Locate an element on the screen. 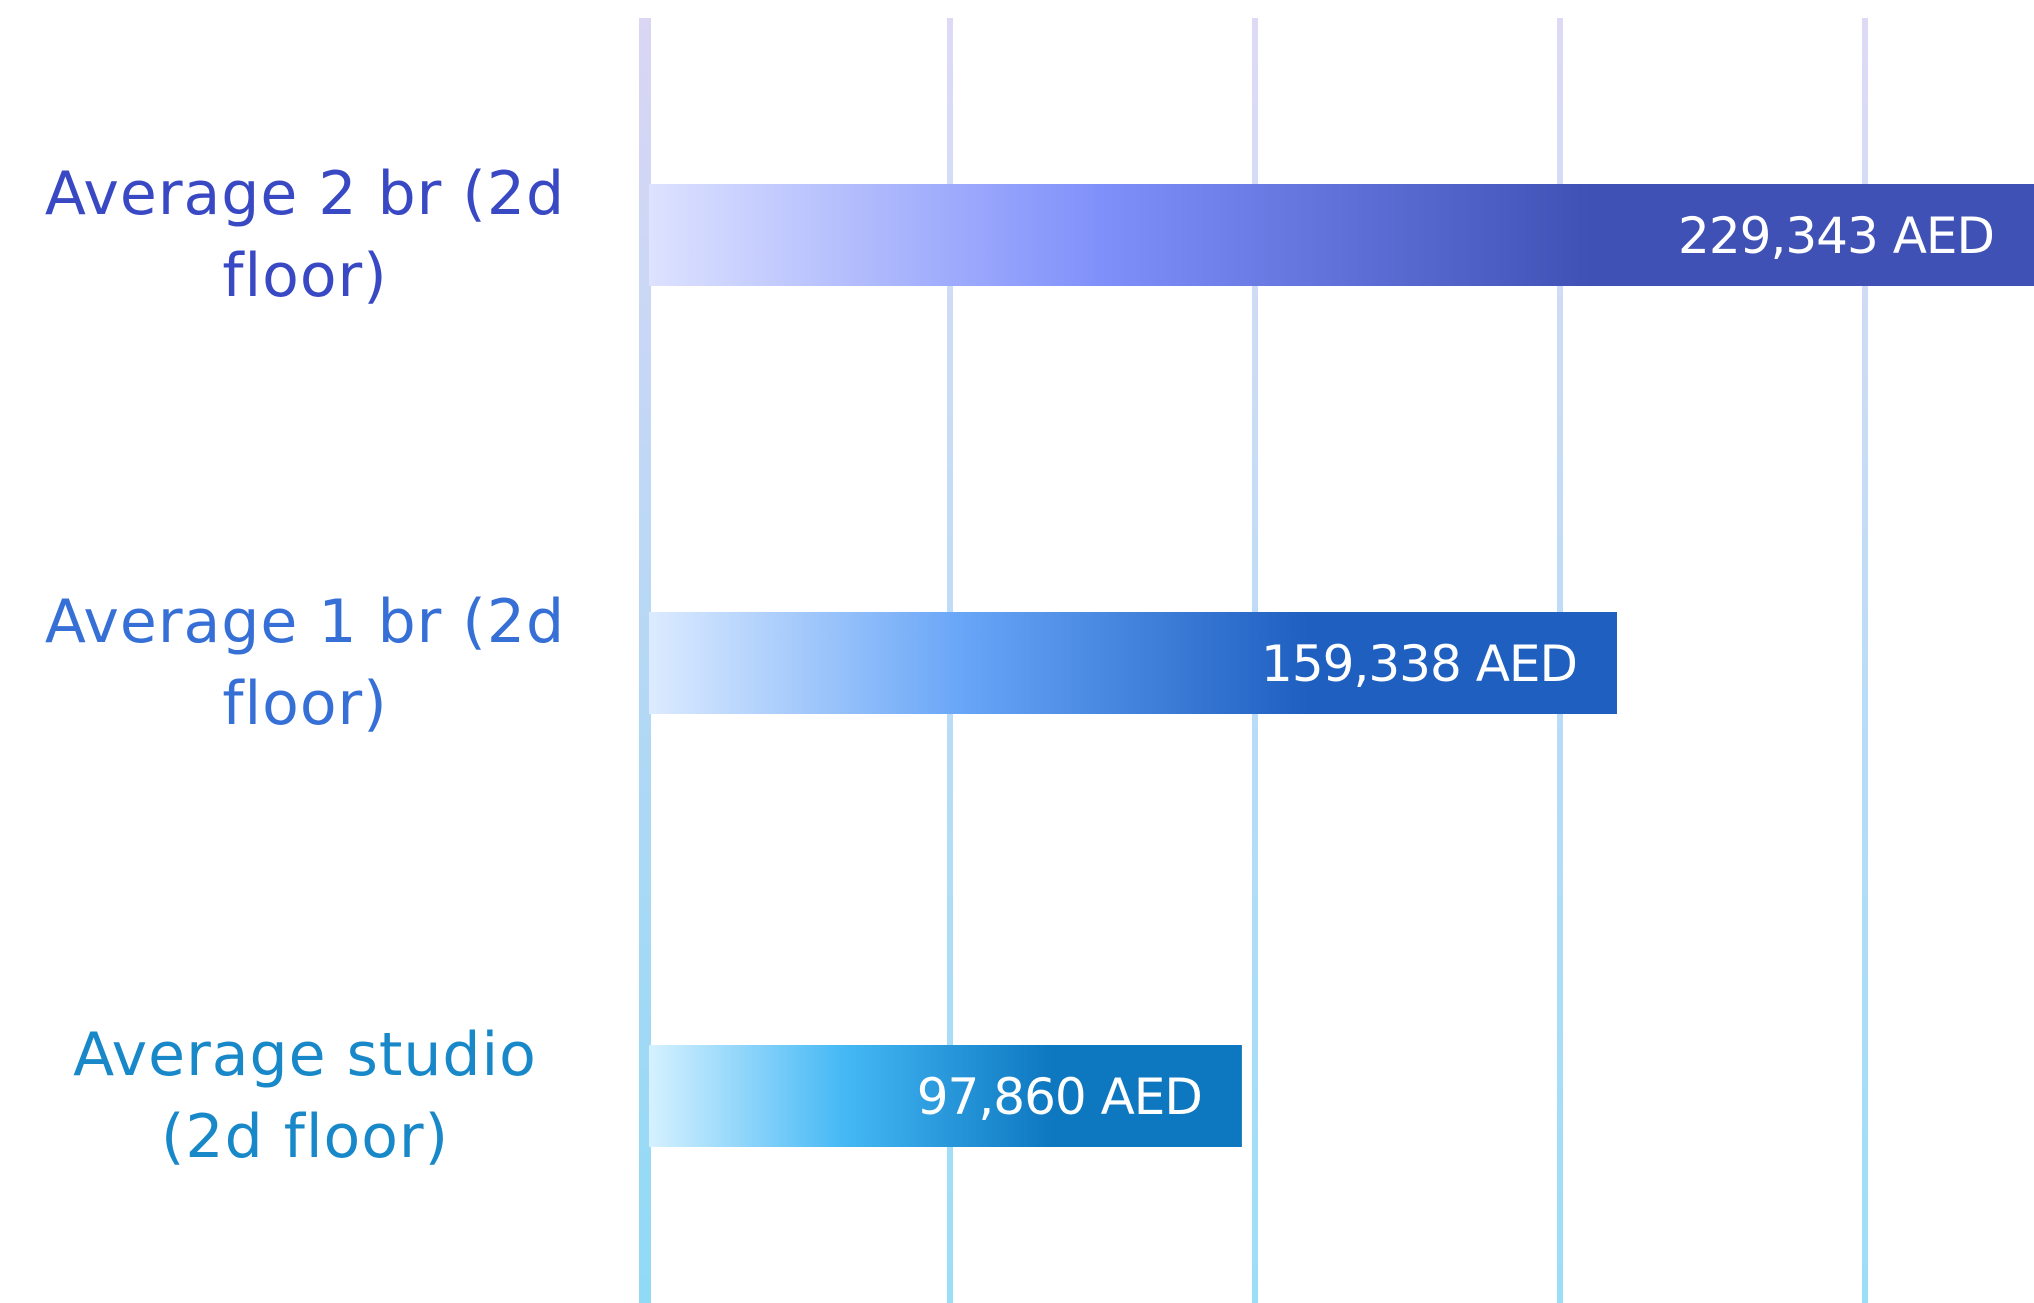 The width and height of the screenshot is (2034, 1303). value-label-1: 159,338 AED is located at coordinates (1419, 664).